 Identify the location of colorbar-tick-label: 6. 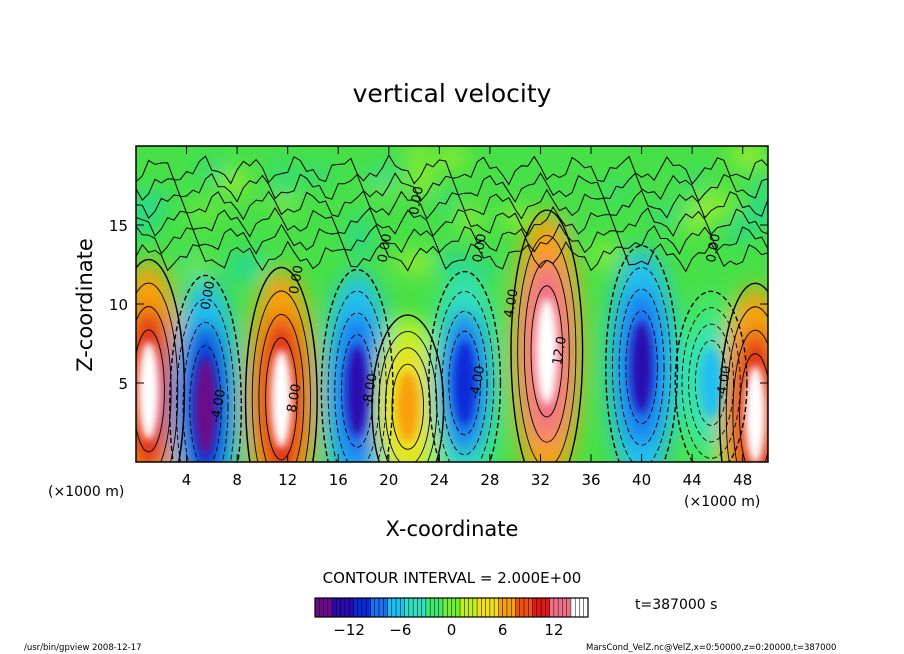
(503, 630).